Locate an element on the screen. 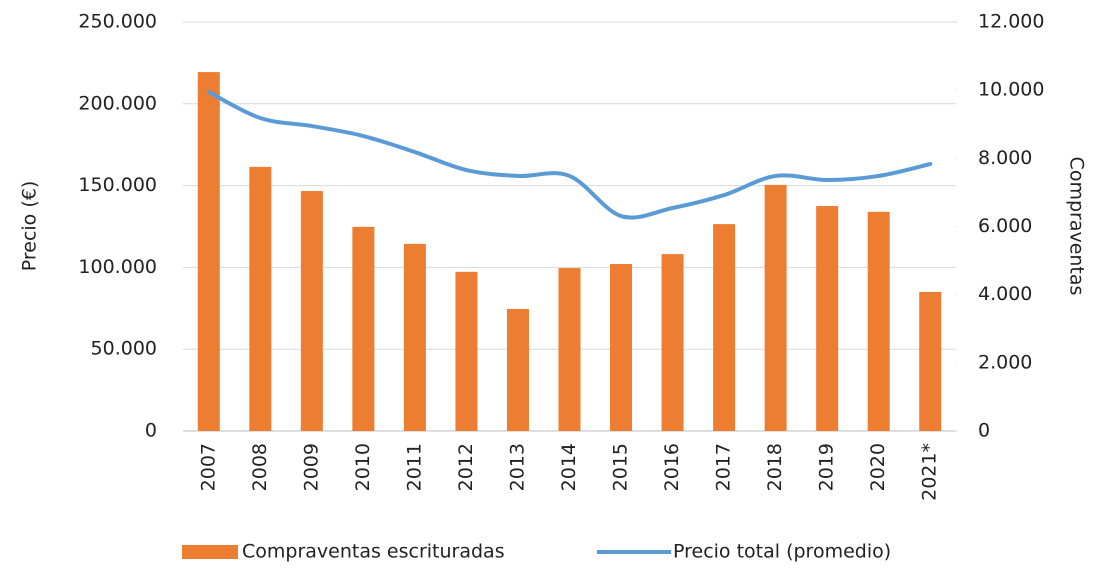 The image size is (1094, 571). y2-tick-label: 8.000 is located at coordinates (1005, 158).